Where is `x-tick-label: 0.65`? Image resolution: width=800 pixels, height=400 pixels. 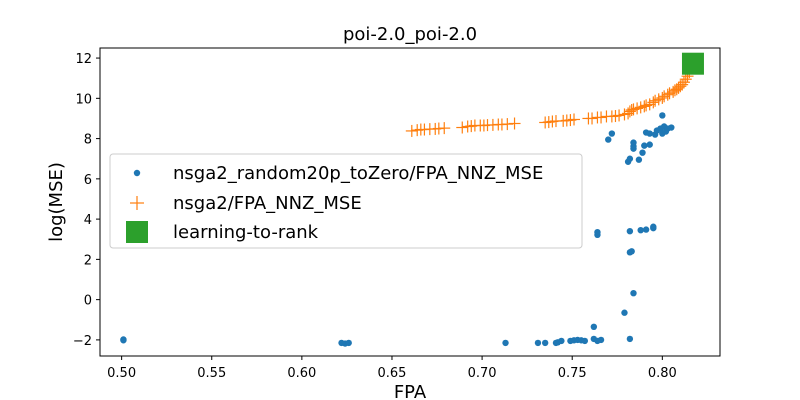
x-tick-label: 0.65 is located at coordinates (392, 373).